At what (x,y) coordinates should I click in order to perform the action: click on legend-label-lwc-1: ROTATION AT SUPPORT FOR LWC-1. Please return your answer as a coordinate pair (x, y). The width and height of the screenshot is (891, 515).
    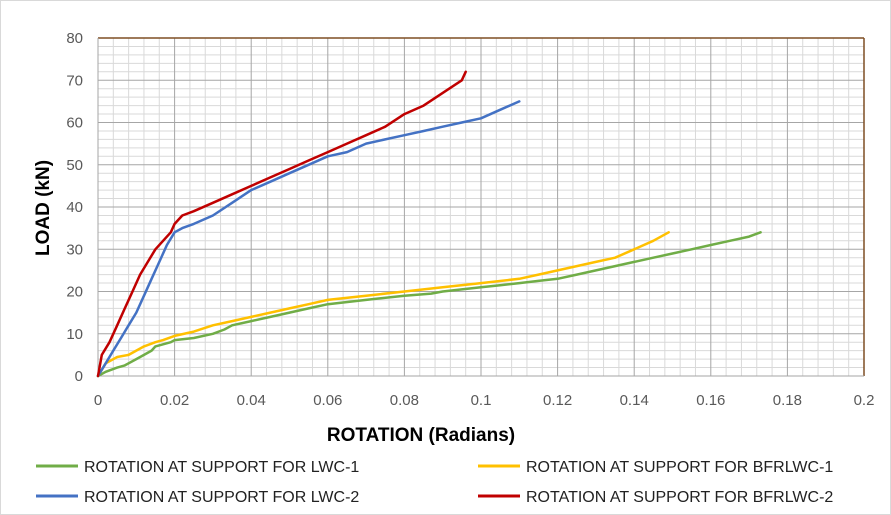
    Looking at the image, I should click on (221, 467).